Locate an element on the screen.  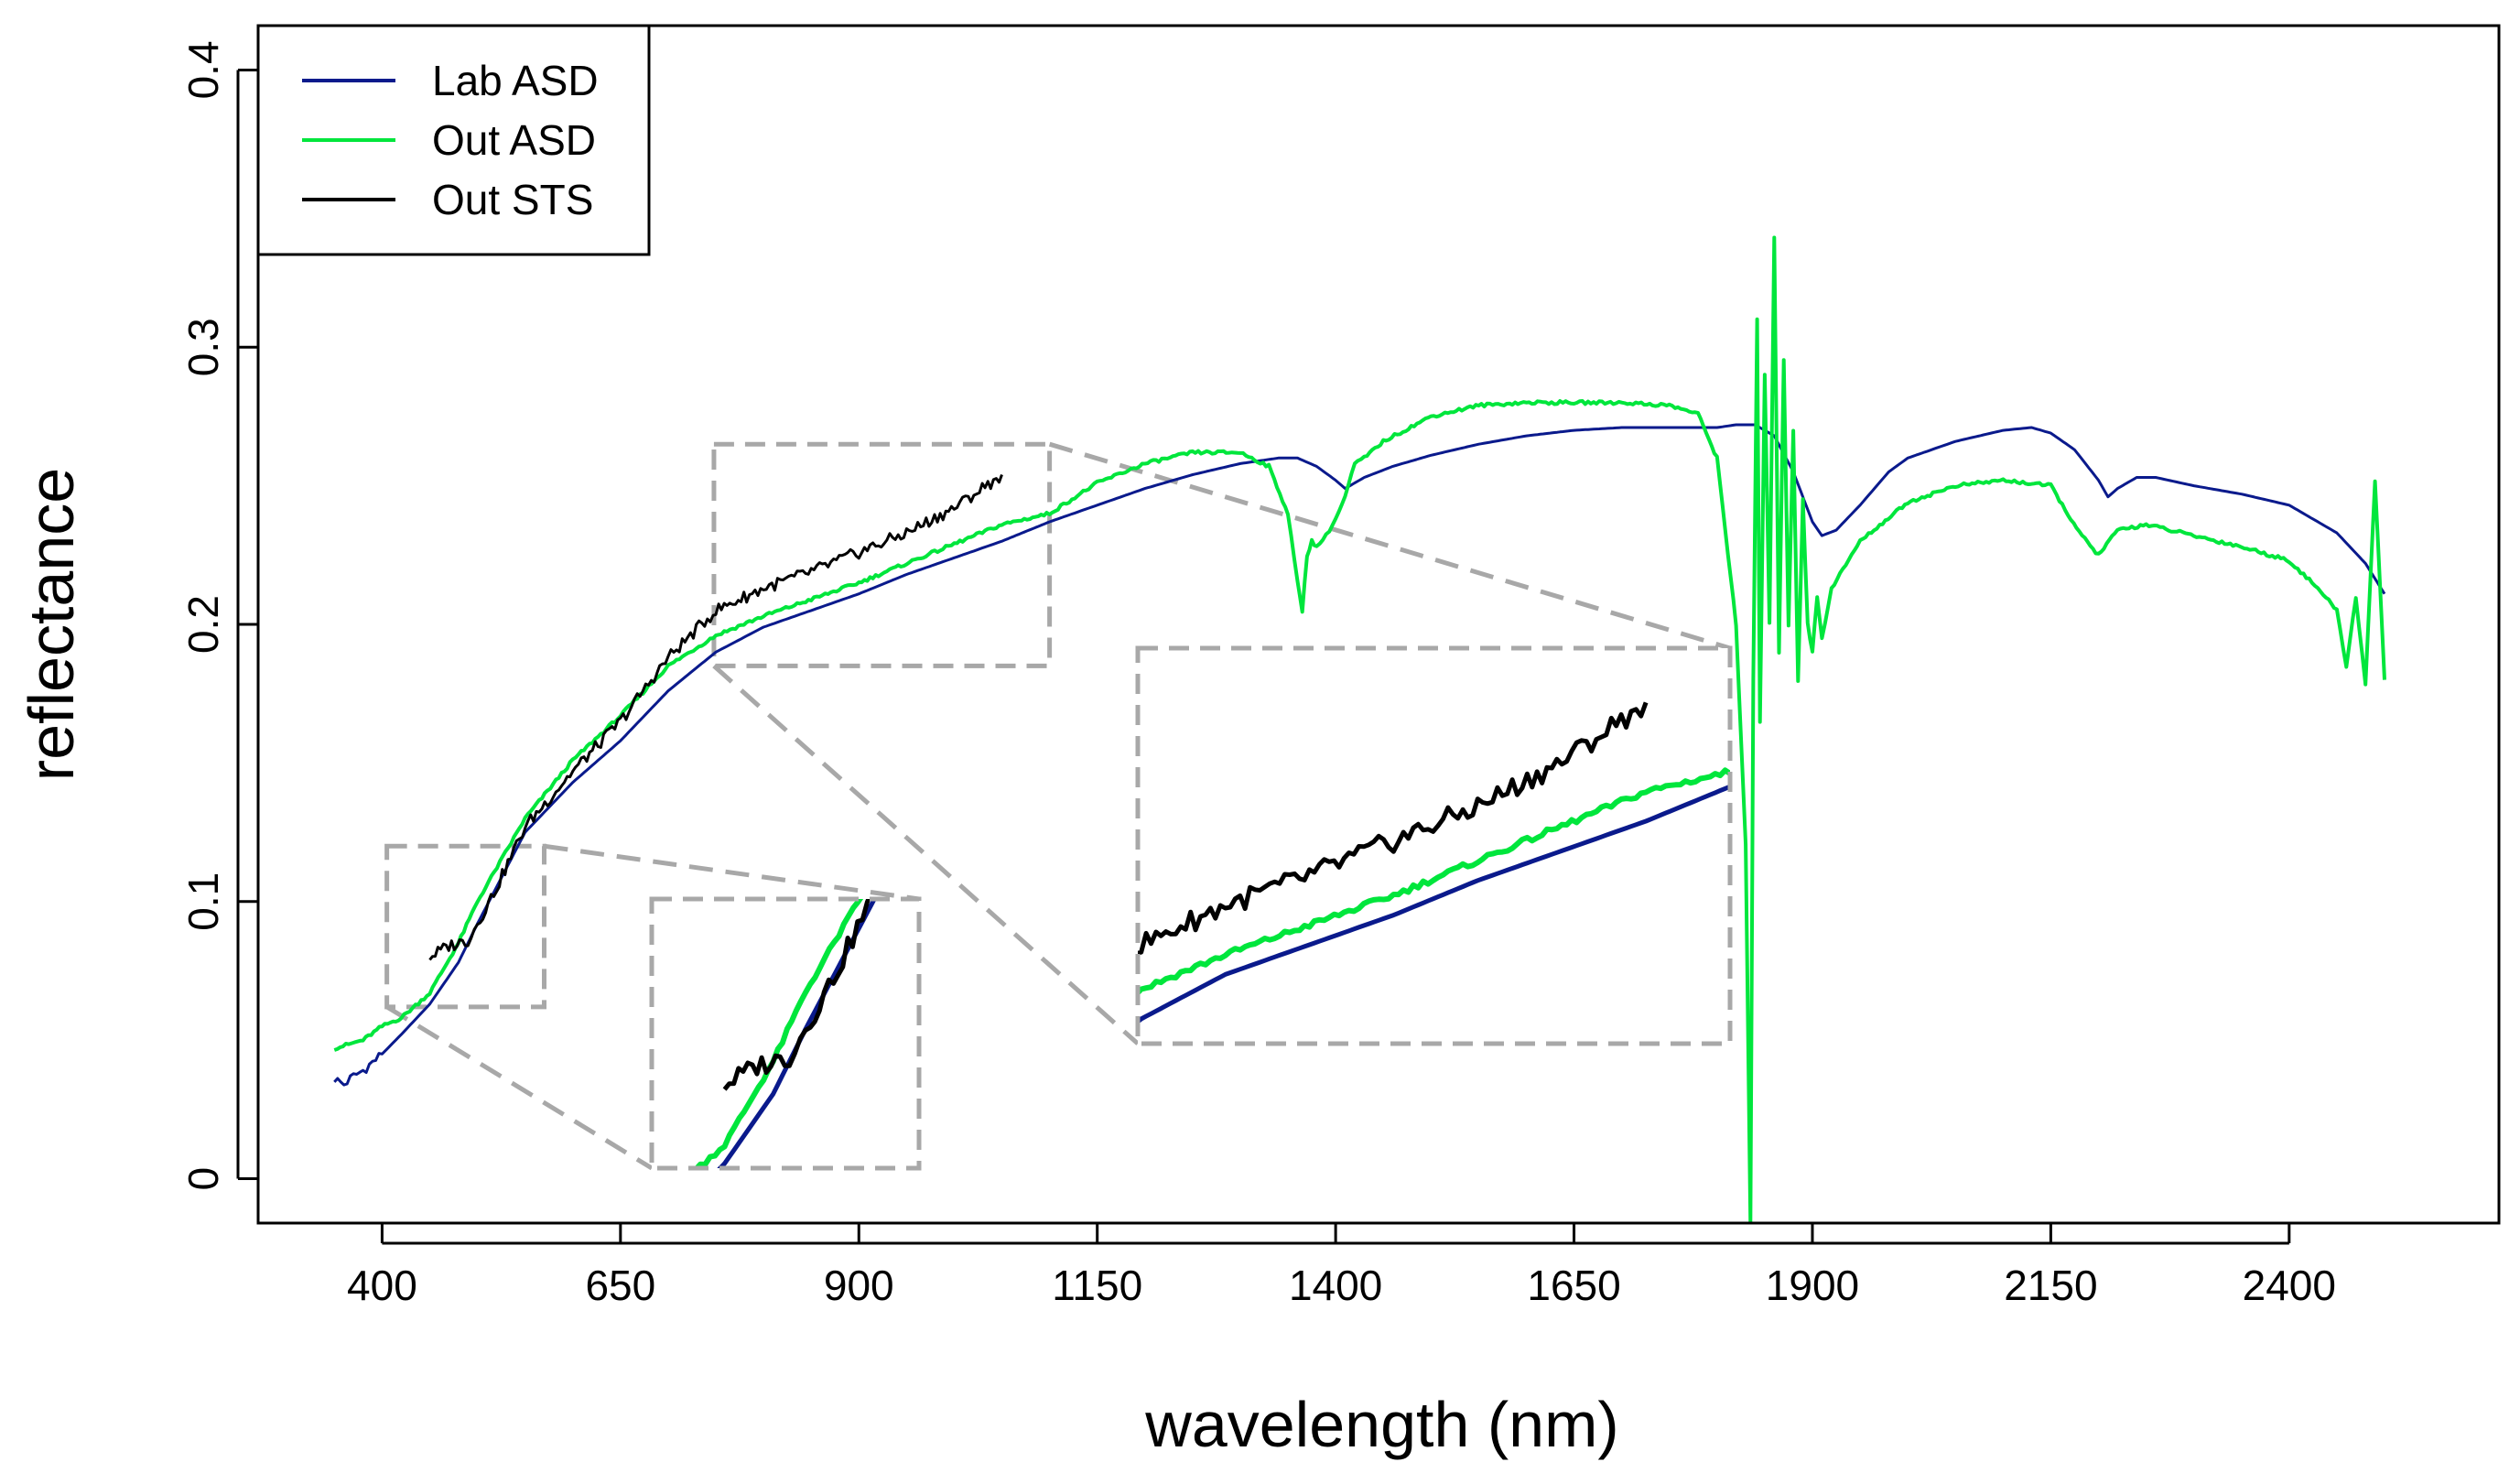
y-axis-title: reflectance is located at coordinates (51, 624).